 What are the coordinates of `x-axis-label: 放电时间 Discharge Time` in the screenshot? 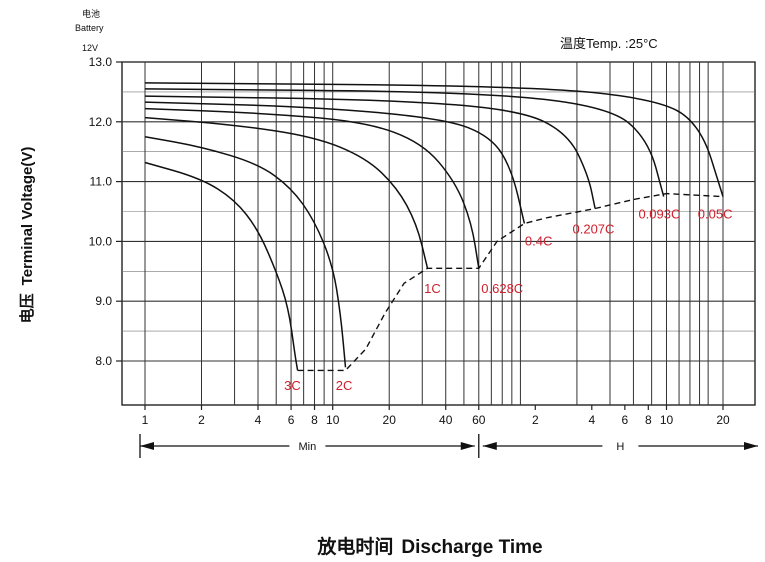 It's located at (429, 546).